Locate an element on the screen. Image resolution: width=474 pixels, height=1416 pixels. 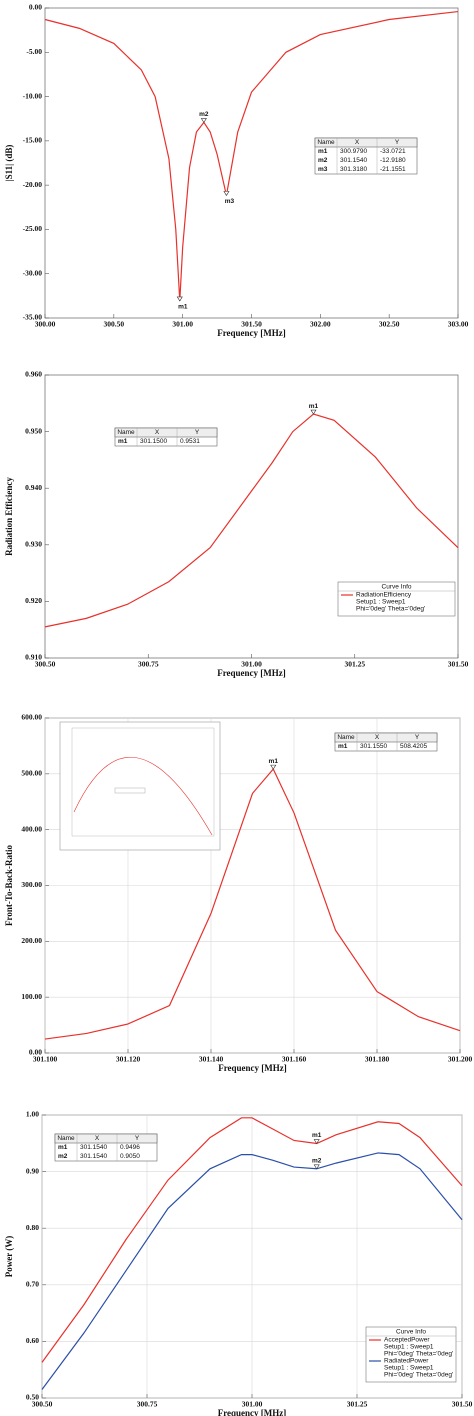
marker-table-cell: 0.9531 is located at coordinates (190, 441).